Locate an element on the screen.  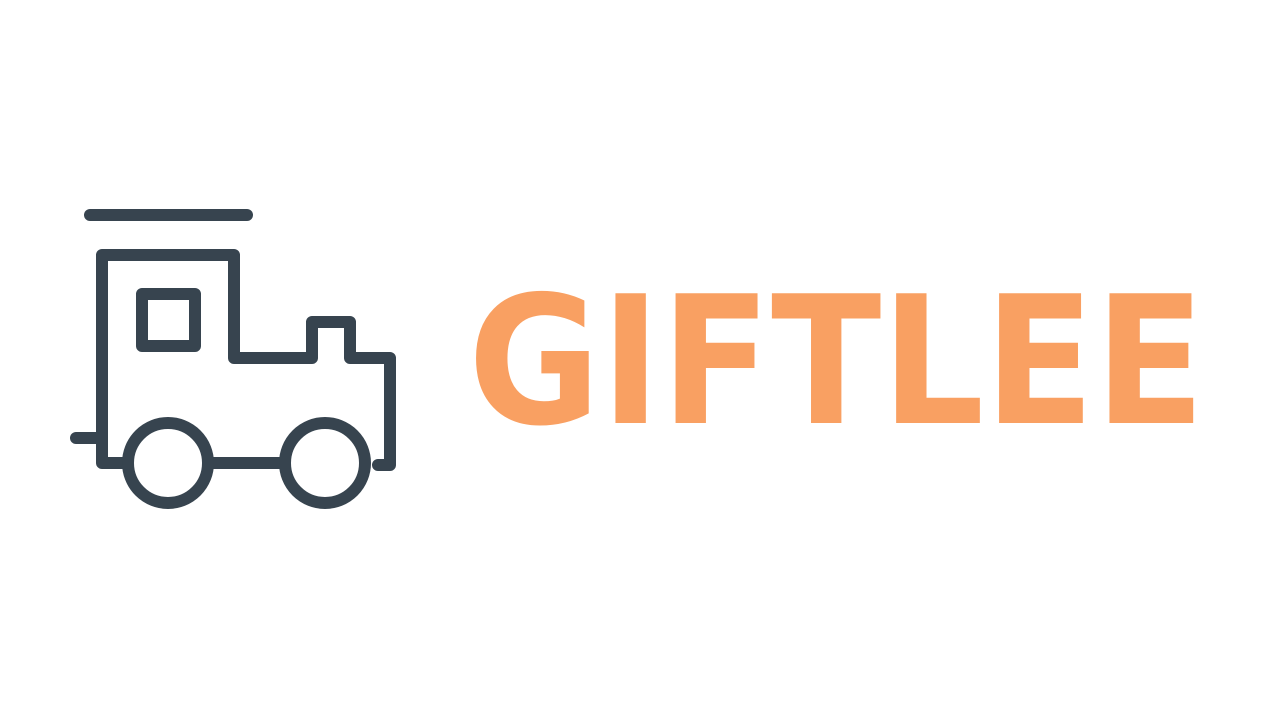
train-window is located at coordinates (168, 320).